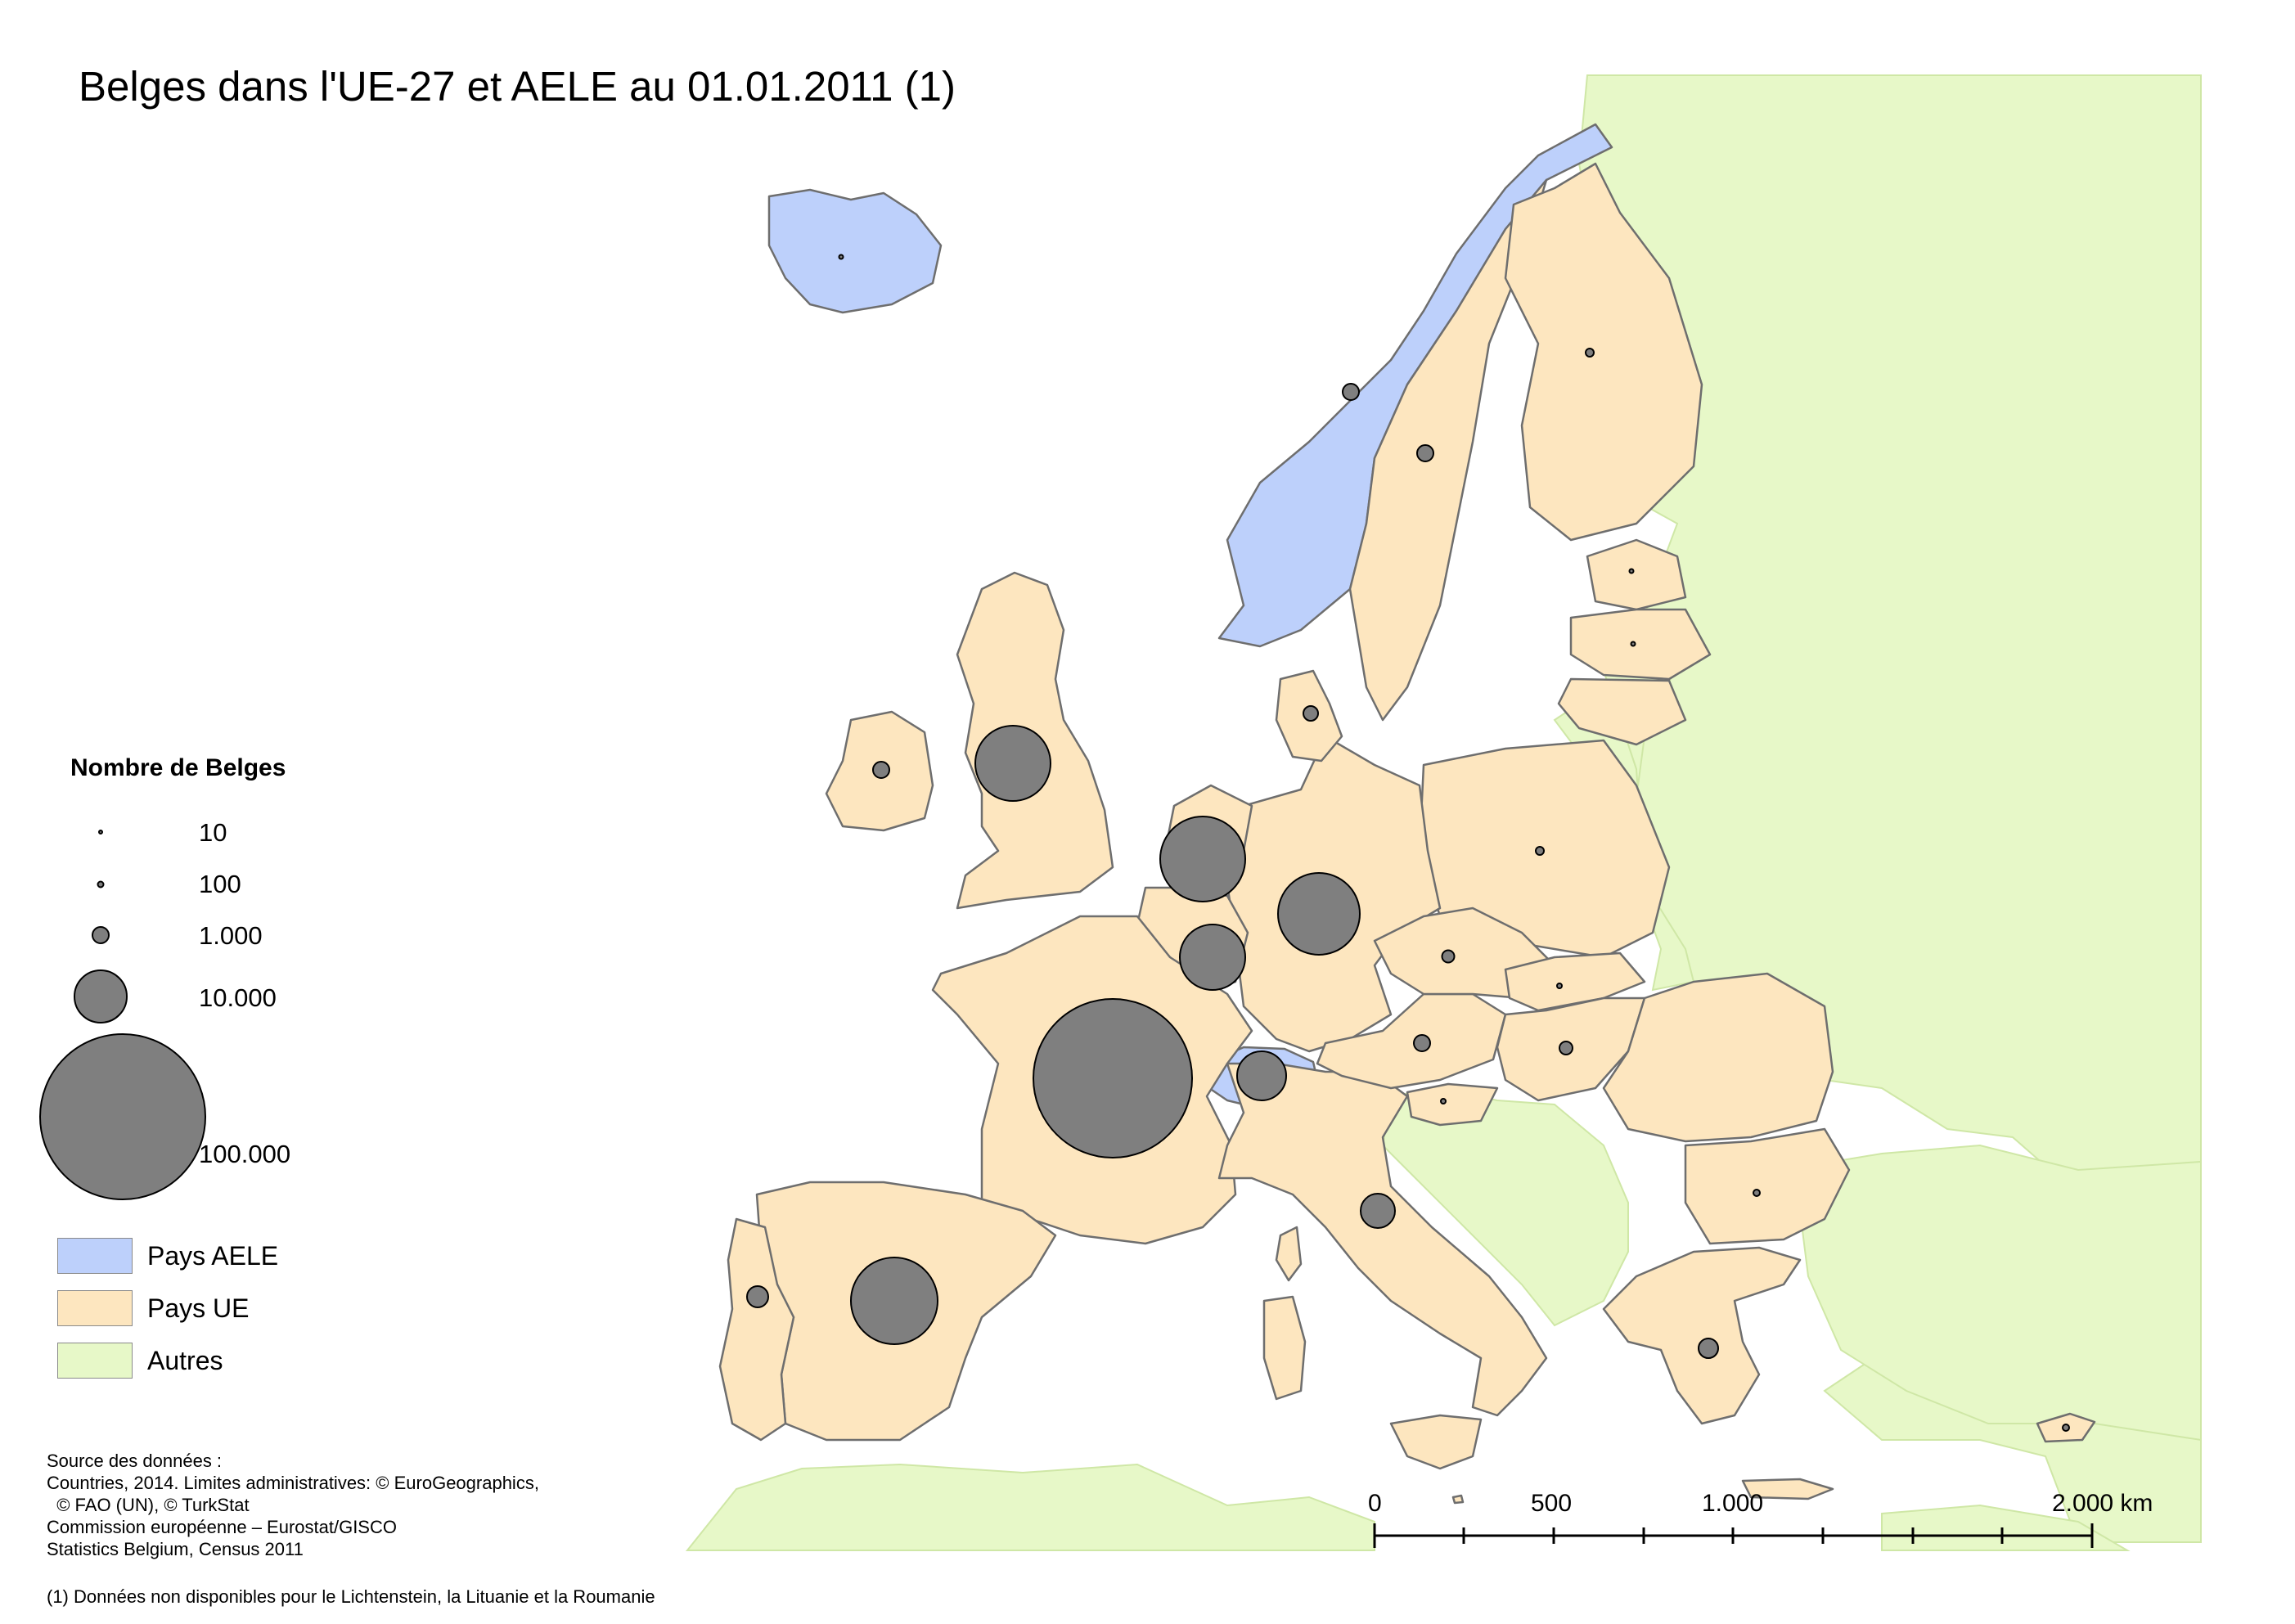 The width and height of the screenshot is (2295, 1624). Describe the element at coordinates (149, 1505) in the screenshot. I see `source-line: © FAO (UN), © TurkStat` at that location.